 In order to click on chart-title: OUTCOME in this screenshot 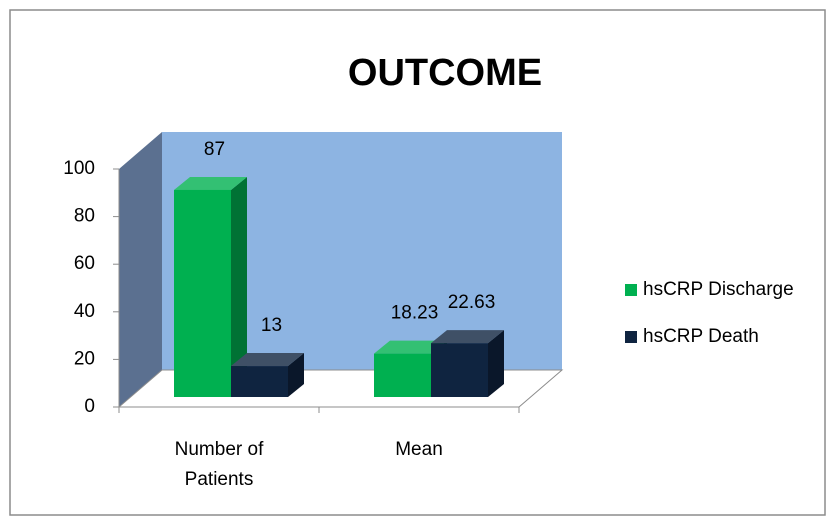, I will do `click(445, 73)`.